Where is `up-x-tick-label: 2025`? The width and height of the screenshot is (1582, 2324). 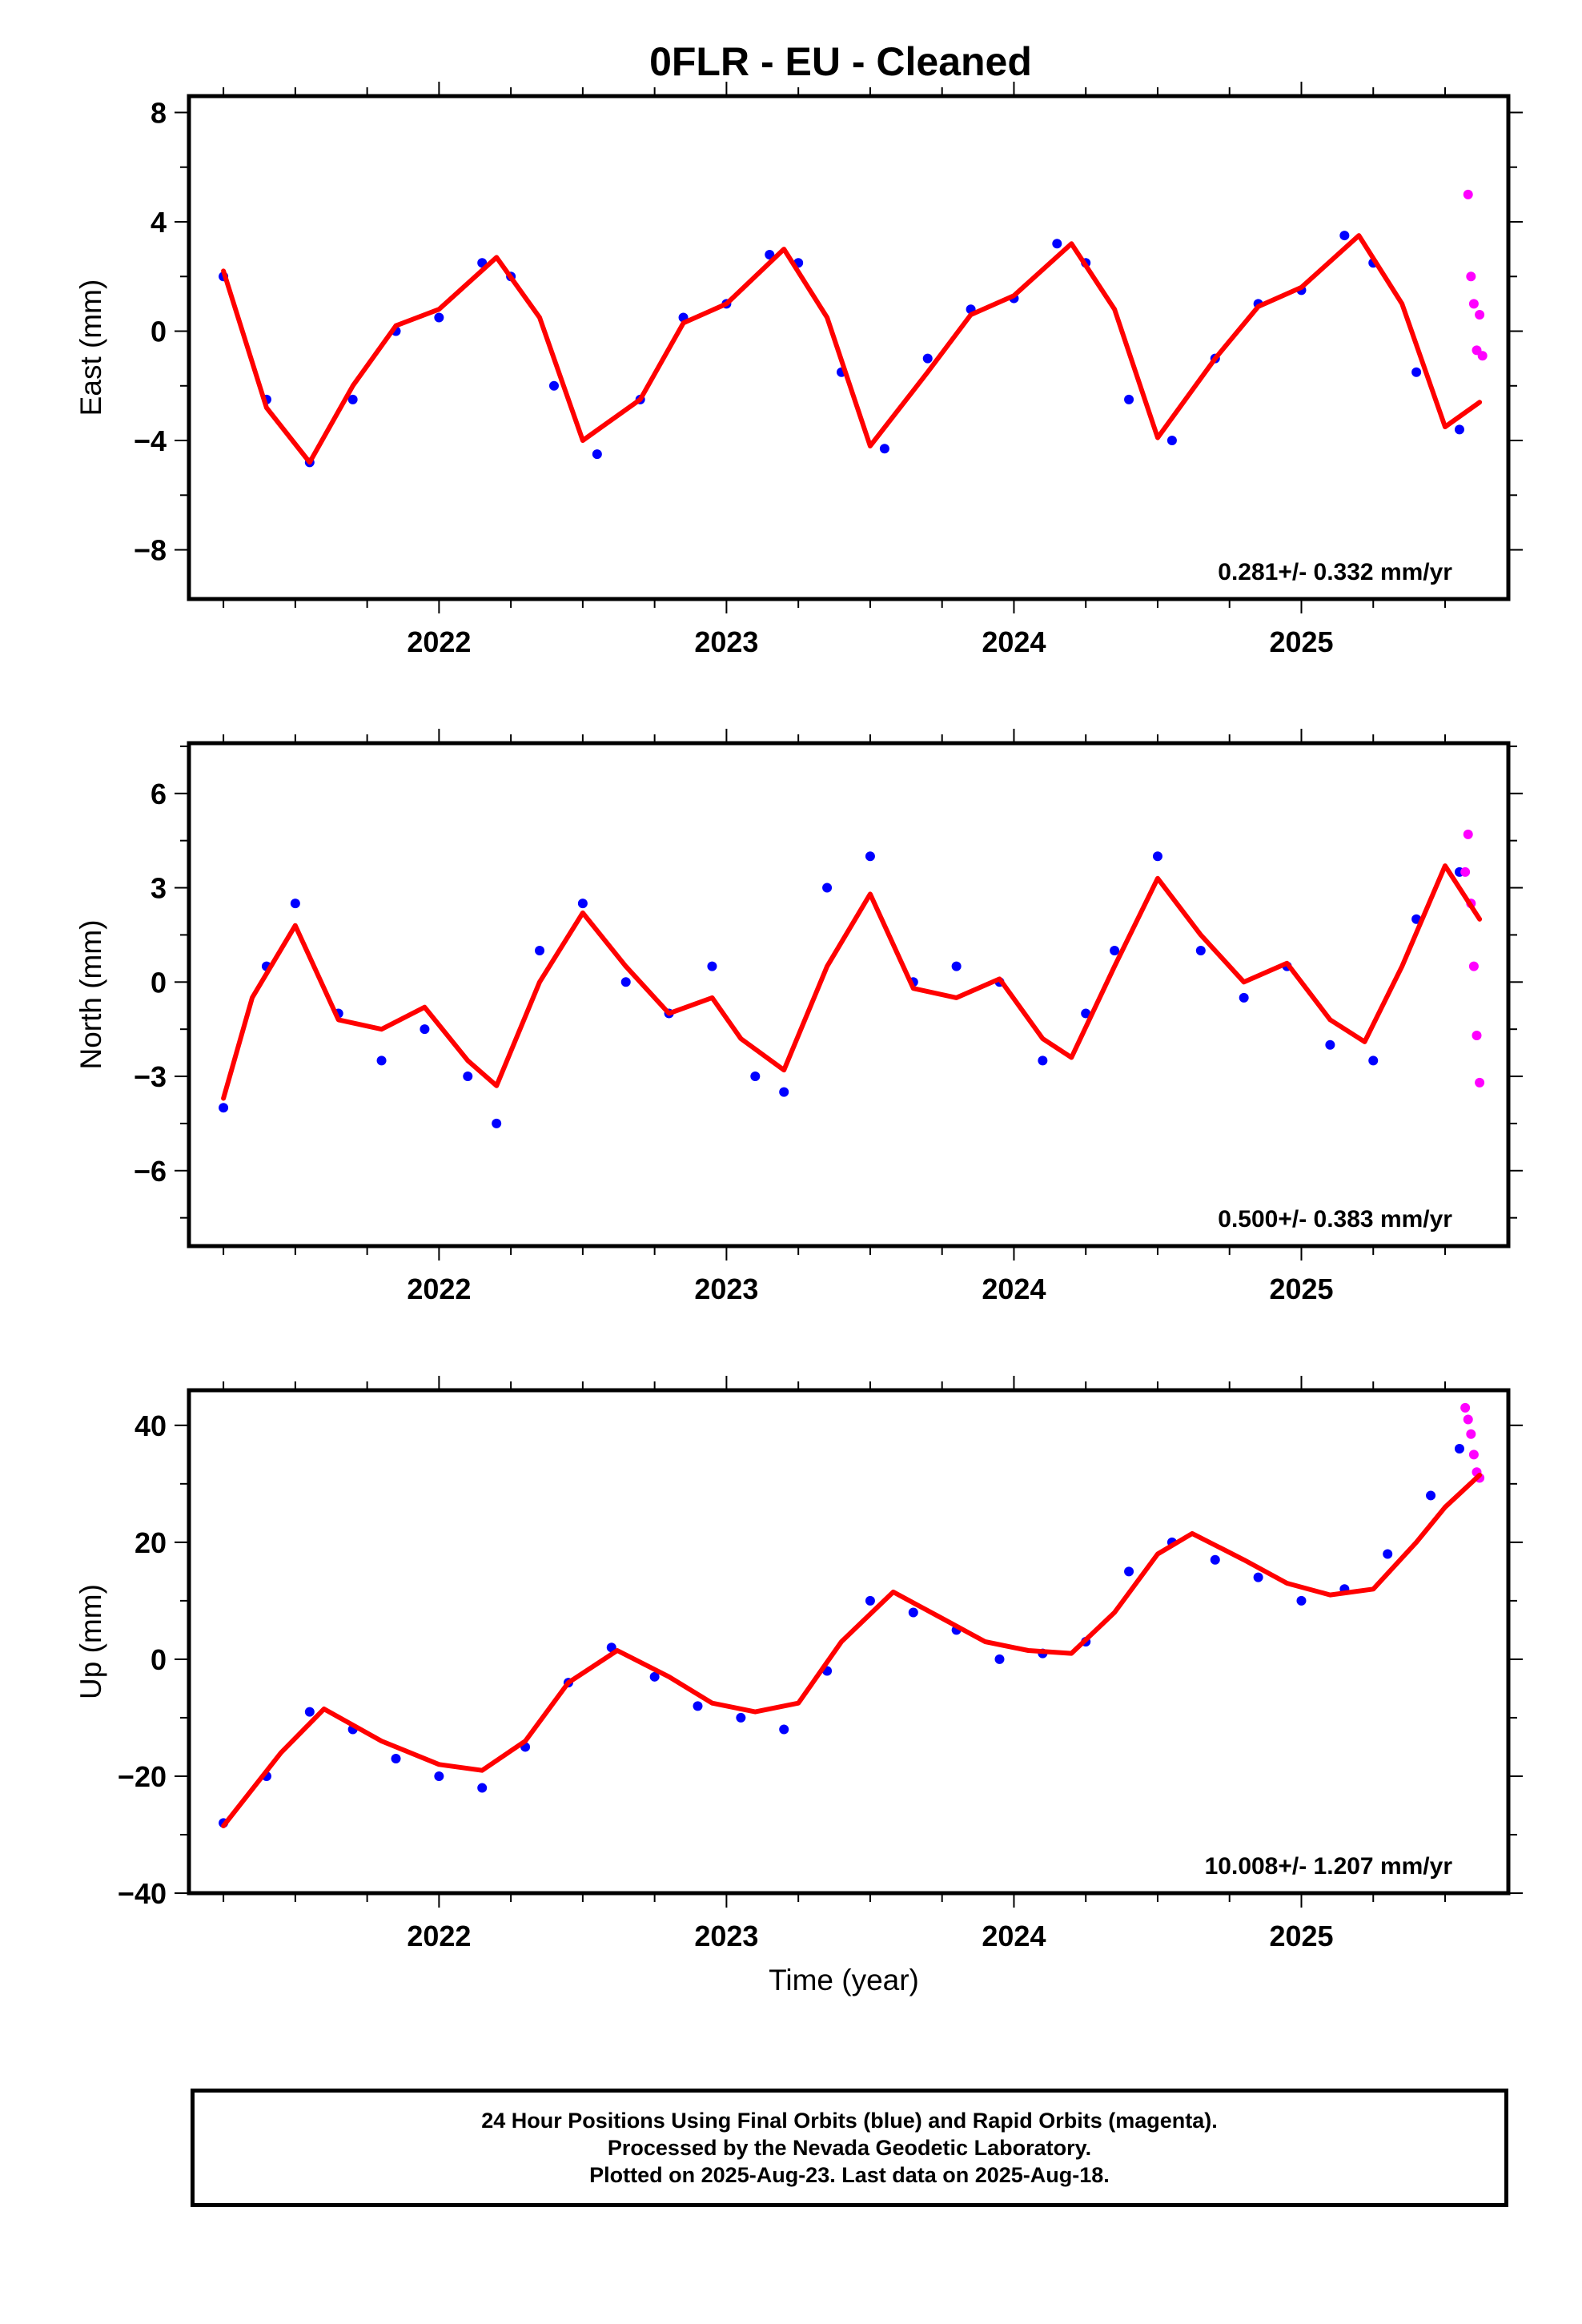
up-x-tick-label: 2025 is located at coordinates (1301, 1936).